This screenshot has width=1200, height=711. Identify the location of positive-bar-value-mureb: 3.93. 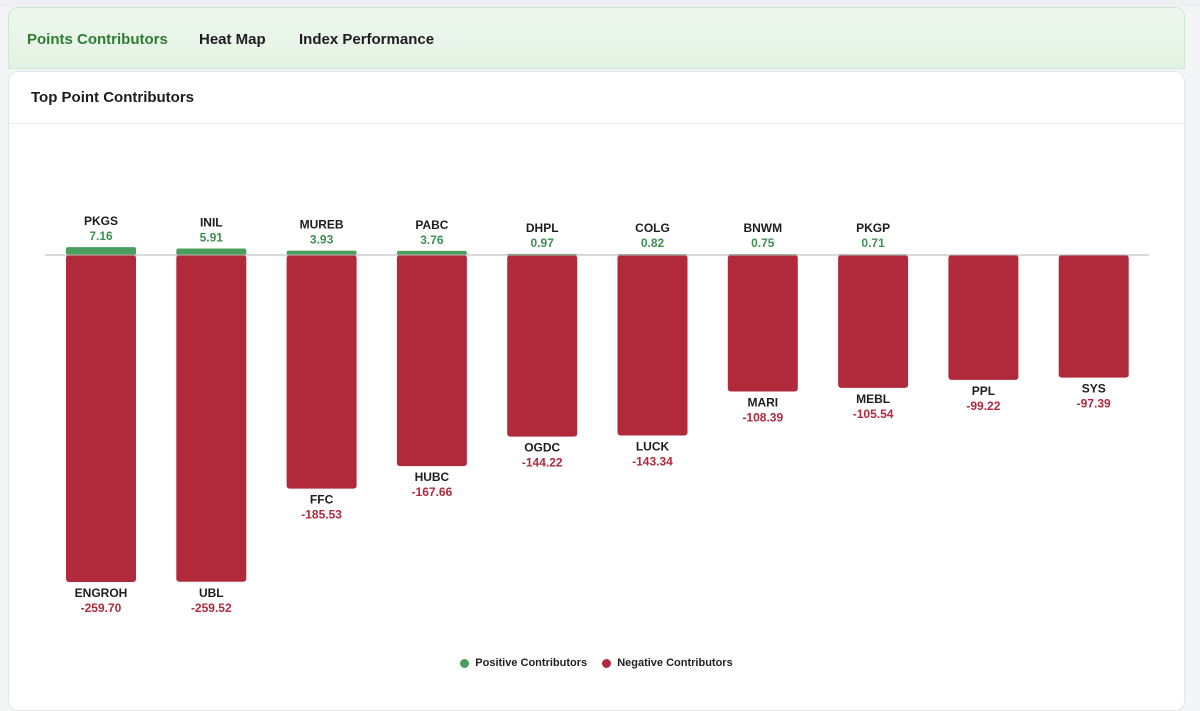
(322, 240).